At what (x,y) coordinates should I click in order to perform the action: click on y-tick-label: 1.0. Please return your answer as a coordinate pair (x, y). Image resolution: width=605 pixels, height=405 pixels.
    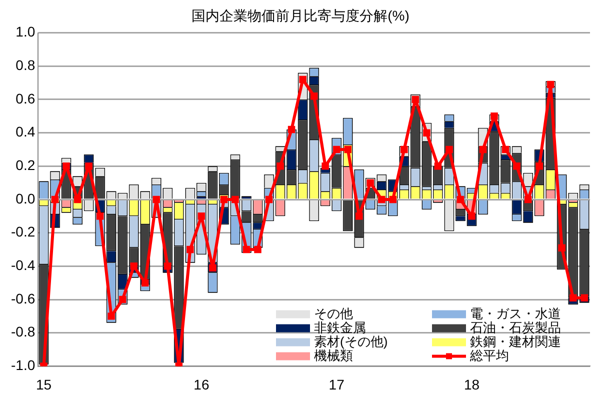
    Looking at the image, I should click on (26, 32).